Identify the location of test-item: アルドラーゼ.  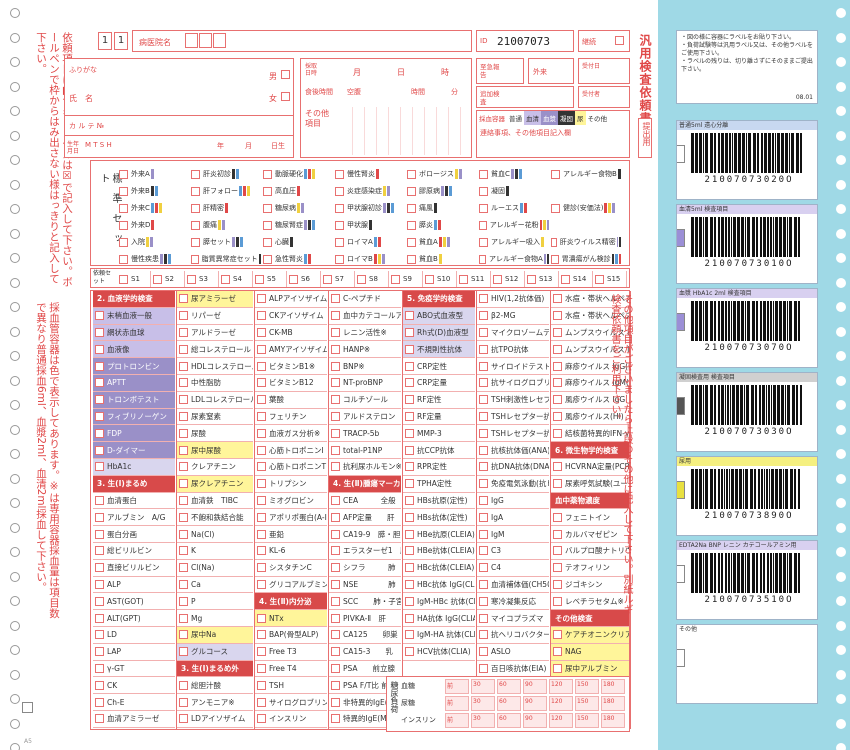
(215, 333).